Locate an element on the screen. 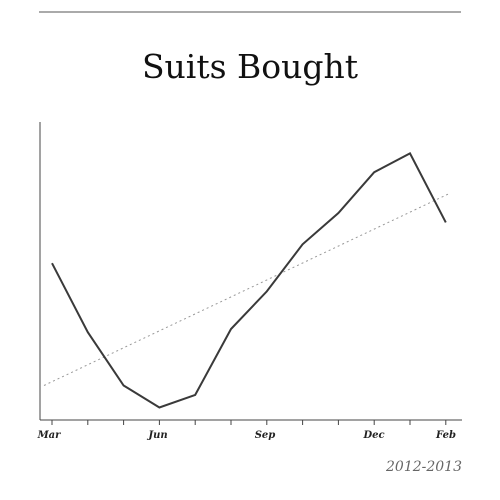 The height and width of the screenshot is (500, 500). tick-label-dec: Dec is located at coordinates (373, 435).